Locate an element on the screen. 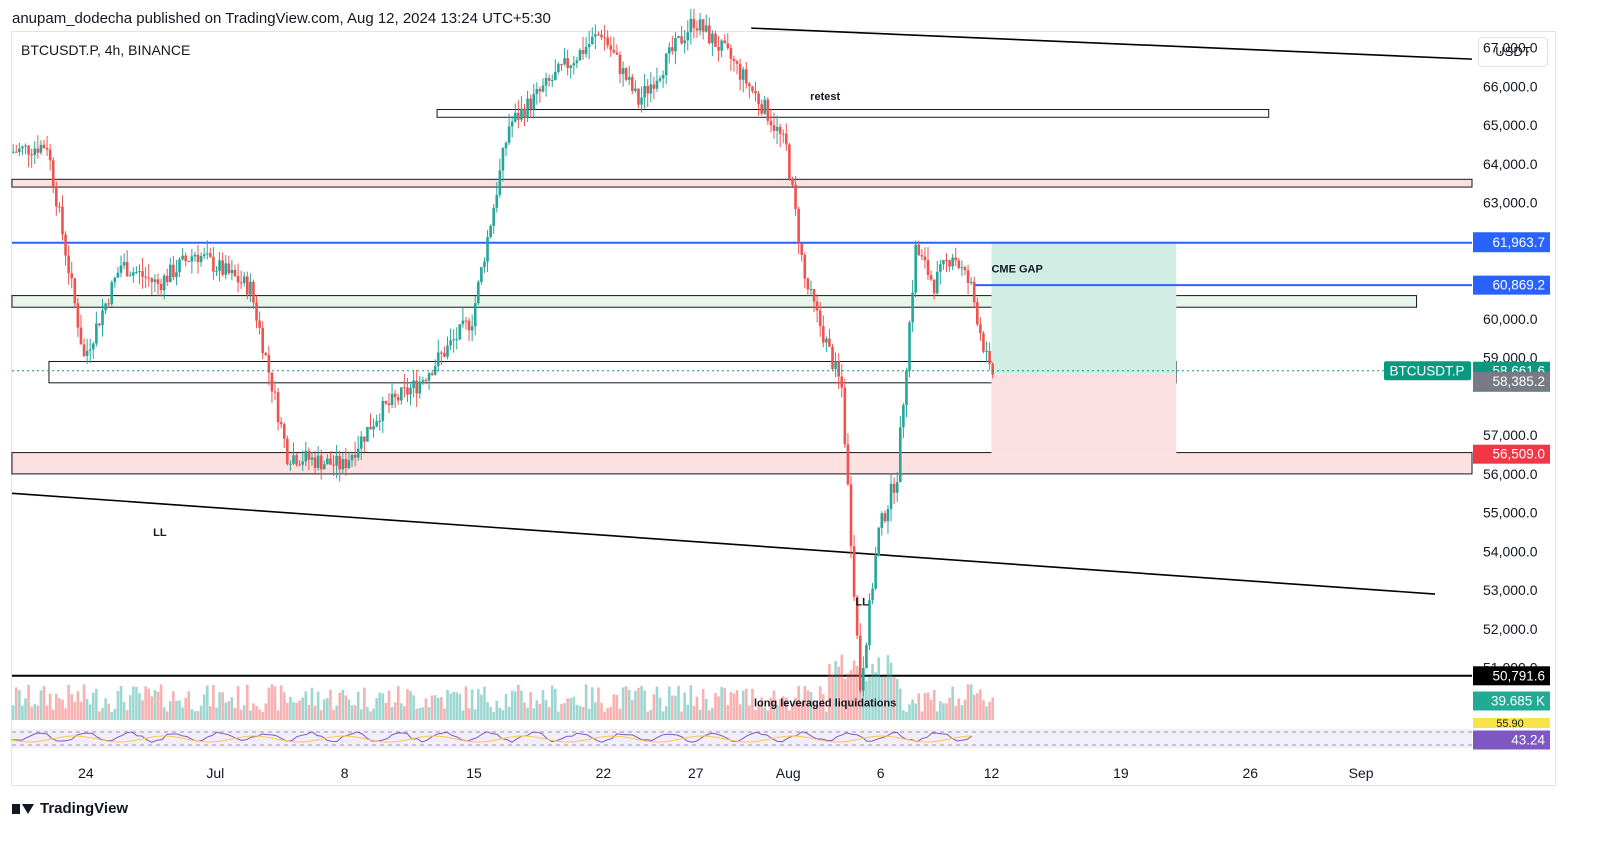 The height and width of the screenshot is (846, 1600). rsi-line is located at coordinates (492, 737).